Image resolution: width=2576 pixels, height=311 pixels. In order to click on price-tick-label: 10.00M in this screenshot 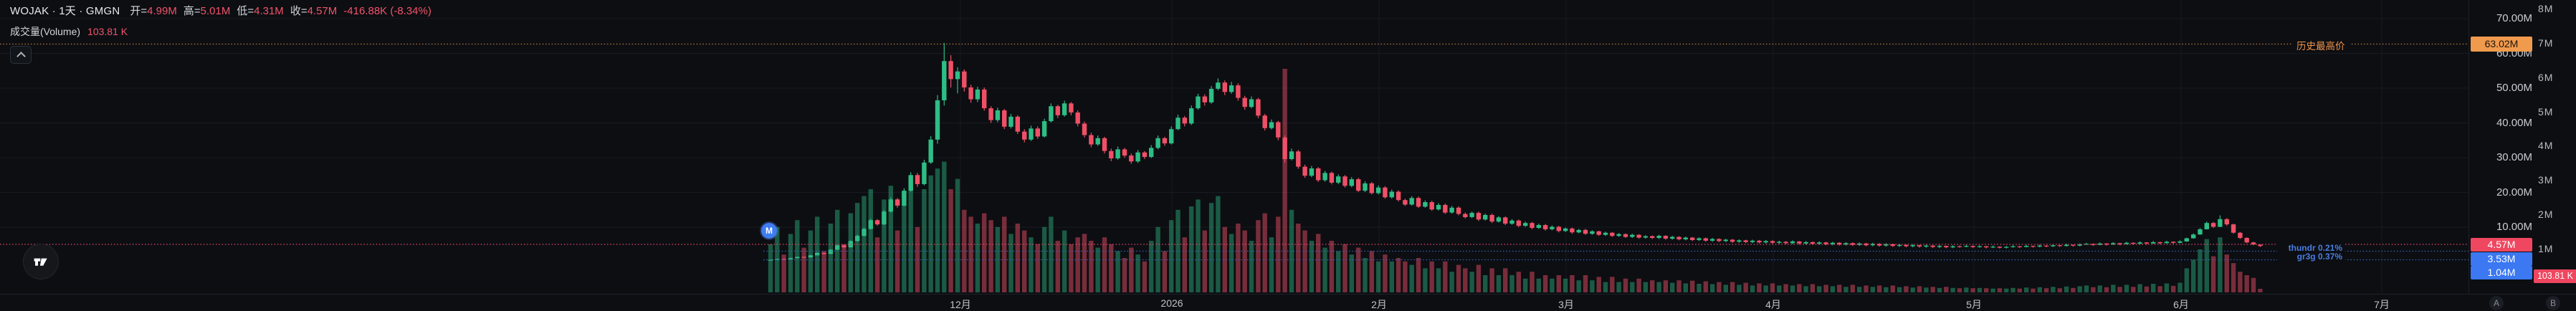, I will do `click(2514, 227)`.